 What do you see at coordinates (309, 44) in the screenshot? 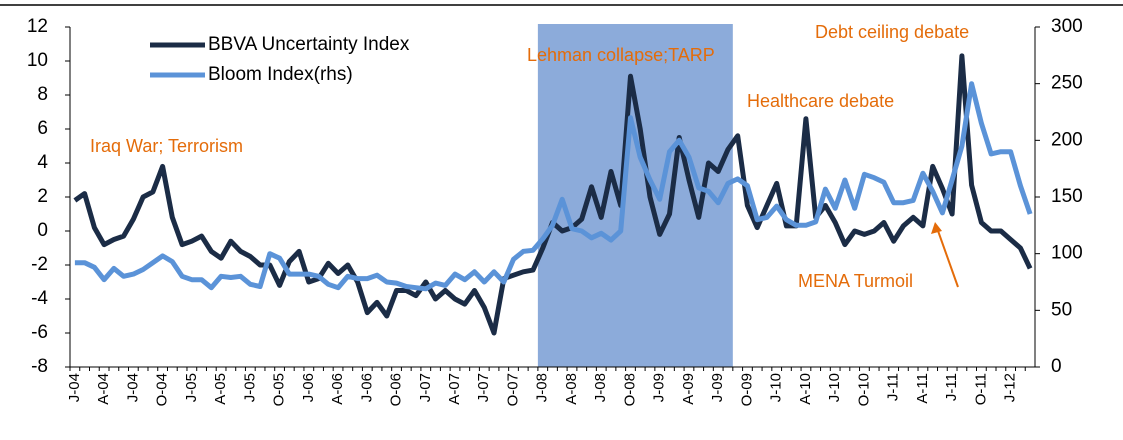
I see `legend-label: BBVA Uncertainty Index` at bounding box center [309, 44].